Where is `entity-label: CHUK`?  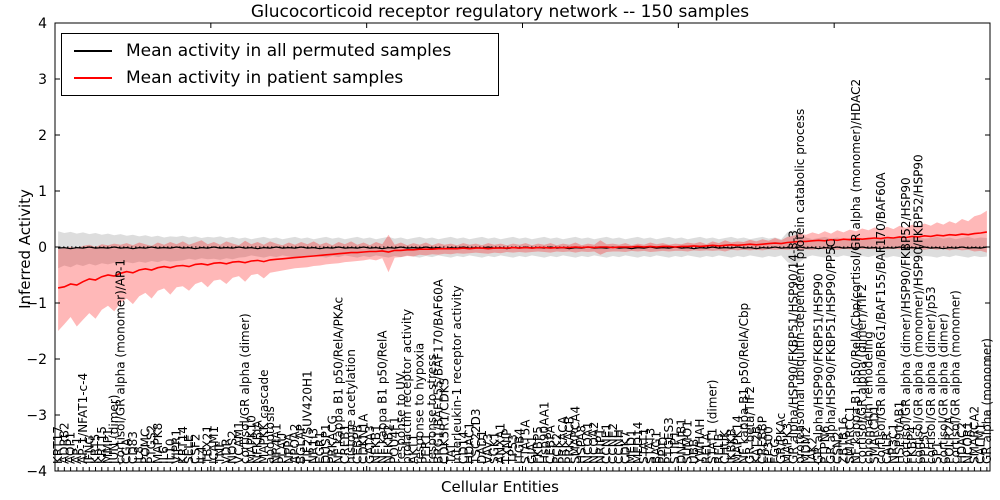
entity-label: CHUK is located at coordinates (725, 446).